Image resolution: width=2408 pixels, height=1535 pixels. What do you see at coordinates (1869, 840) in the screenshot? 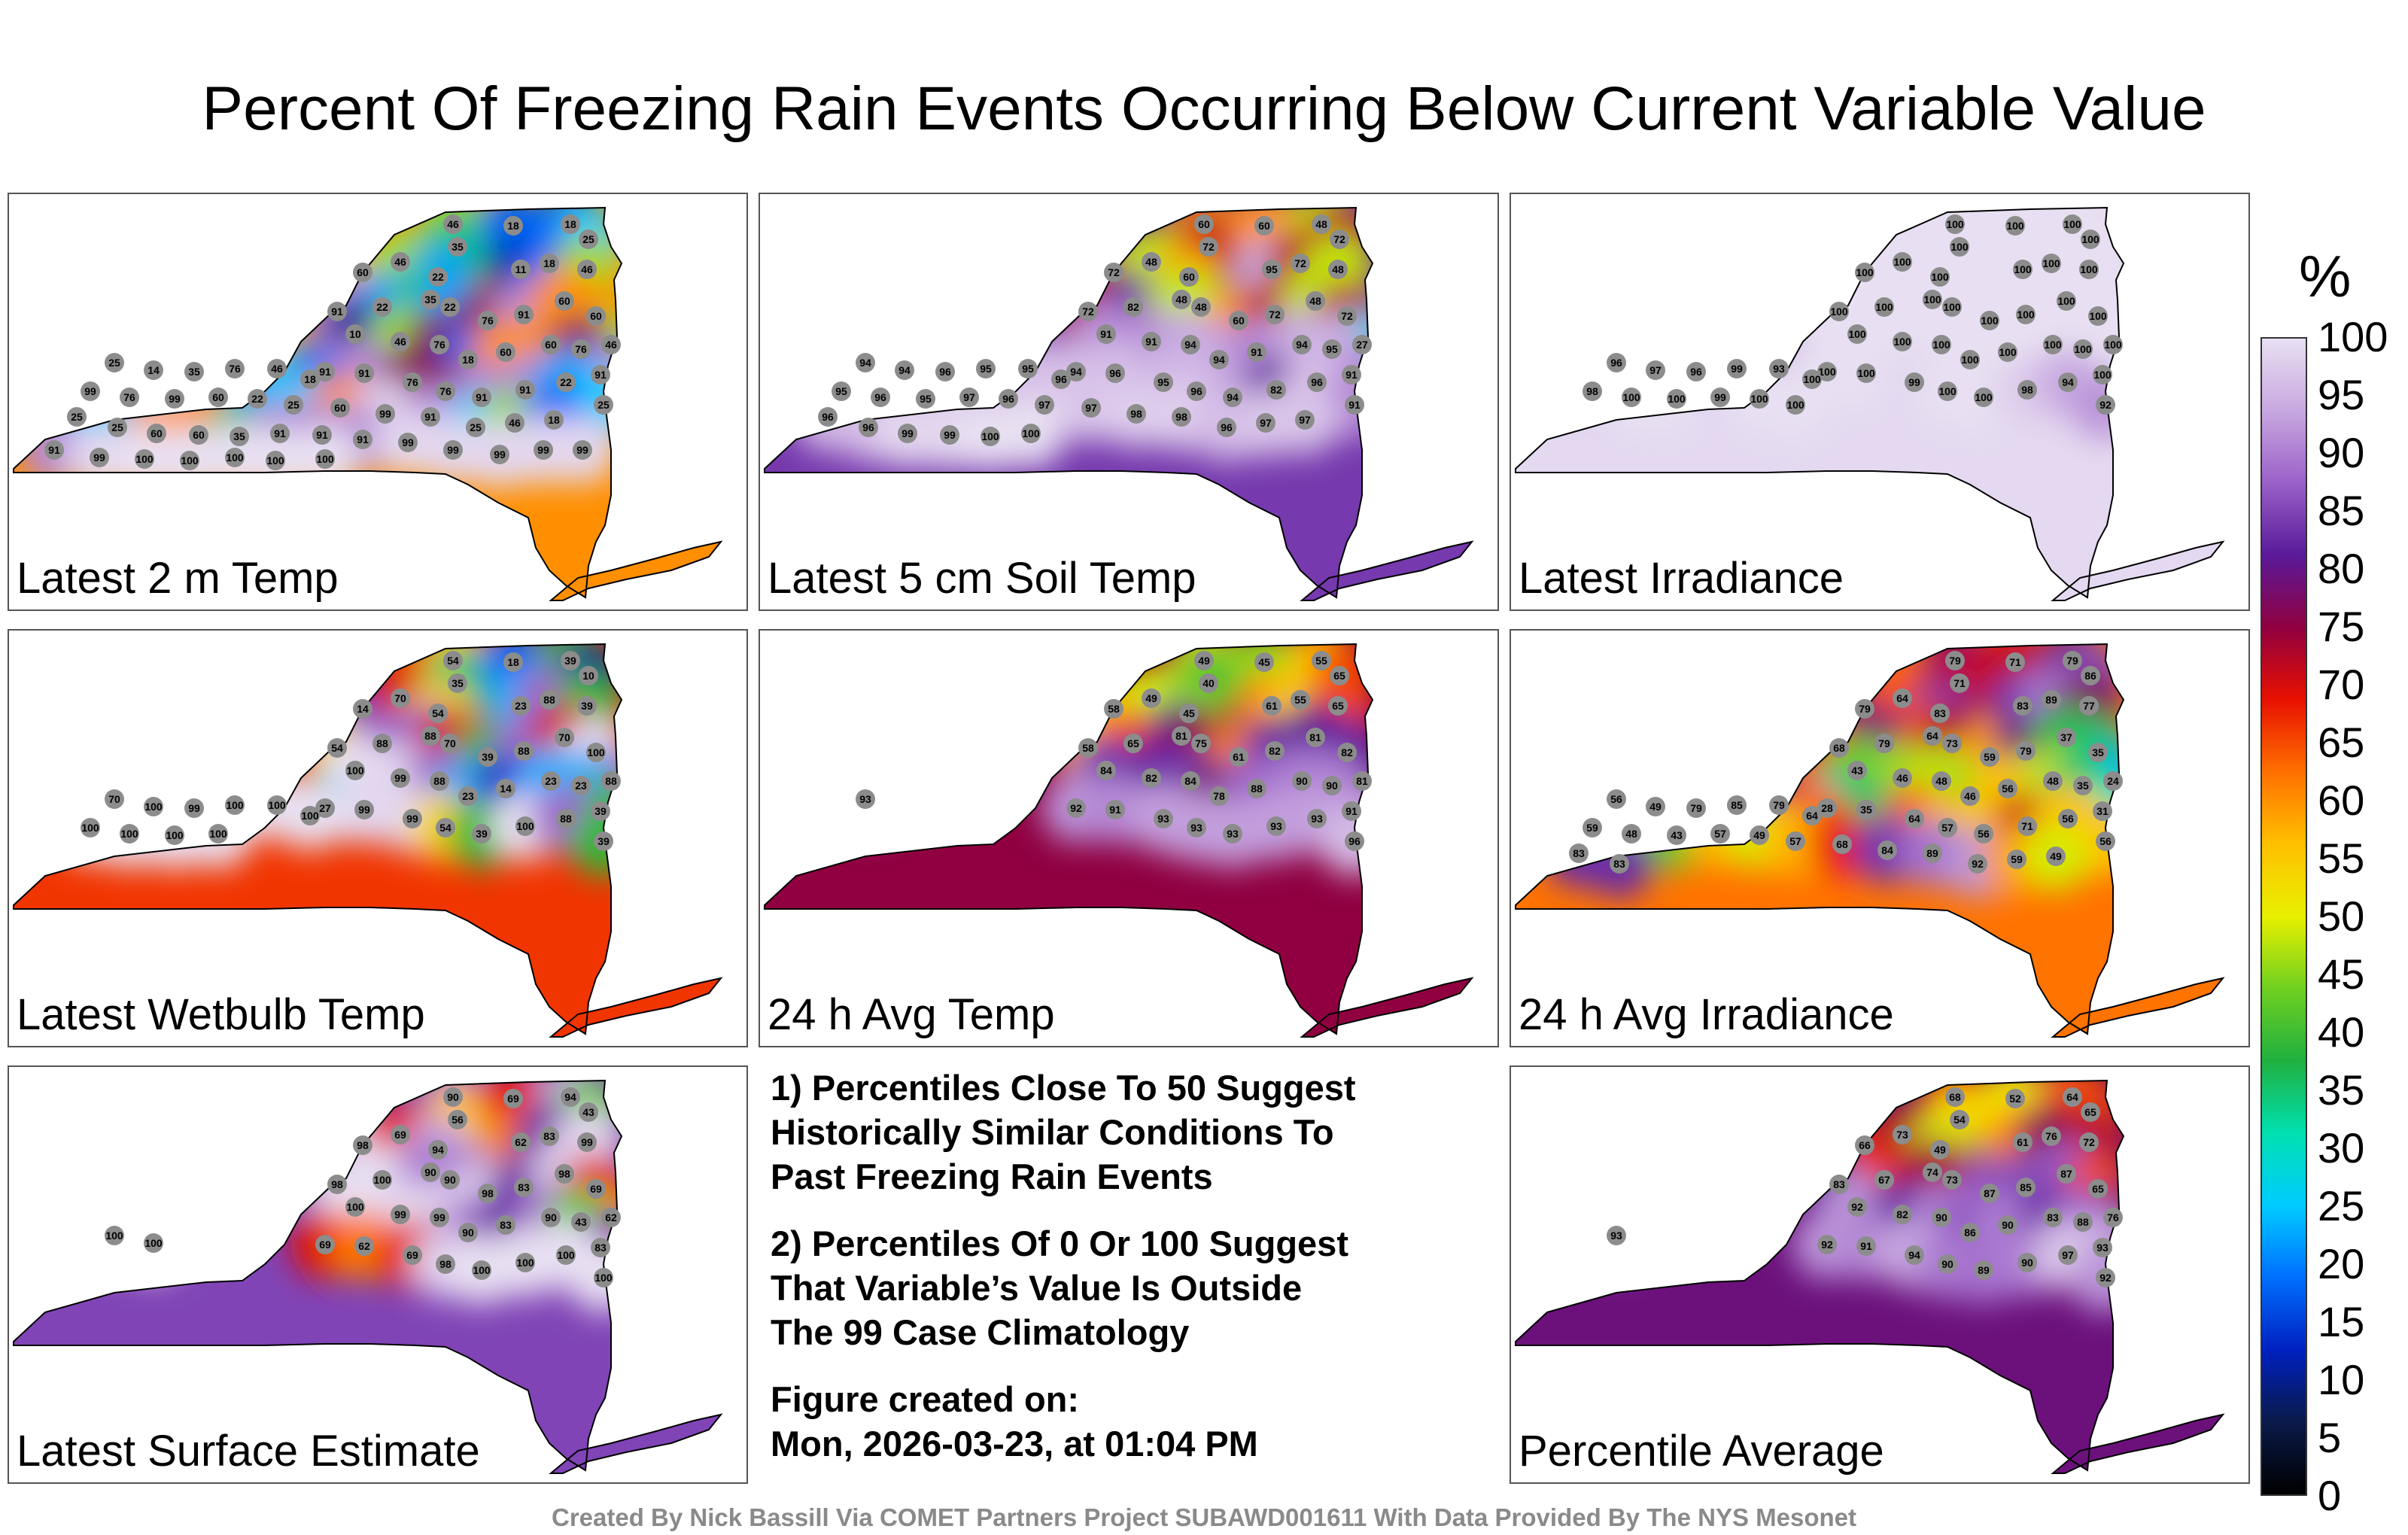
I see `field-fill` at bounding box center [1869, 840].